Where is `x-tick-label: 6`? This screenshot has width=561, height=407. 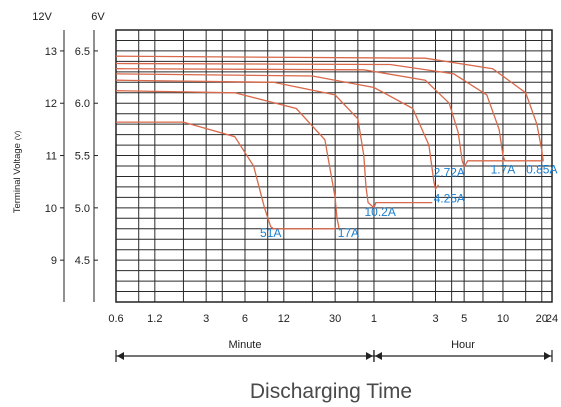 x-tick-label: 6 is located at coordinates (245, 319).